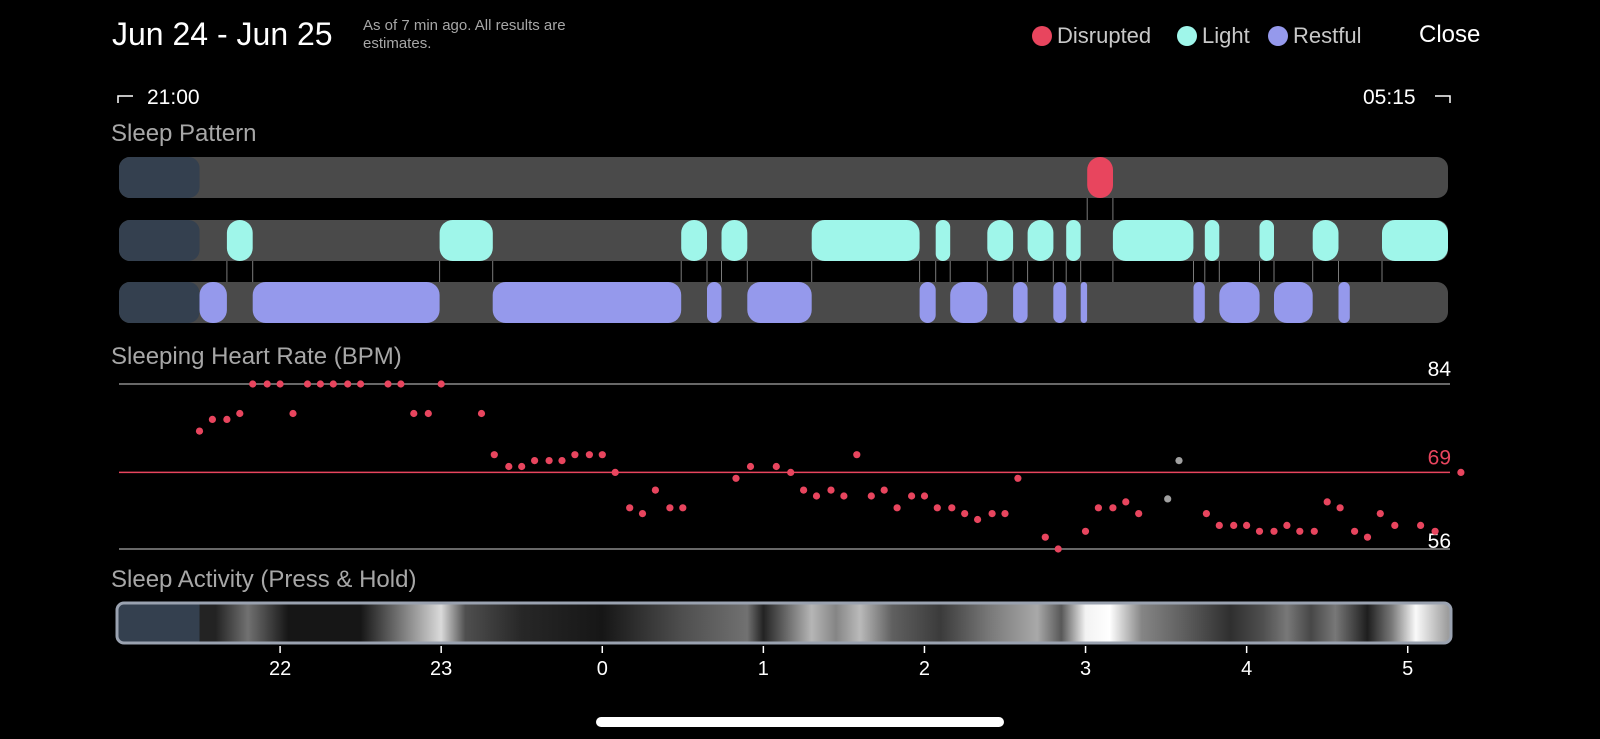 This screenshot has height=739, width=1600. Describe the element at coordinates (1439, 541) in the screenshot. I see `hr-min-label: 56` at that location.